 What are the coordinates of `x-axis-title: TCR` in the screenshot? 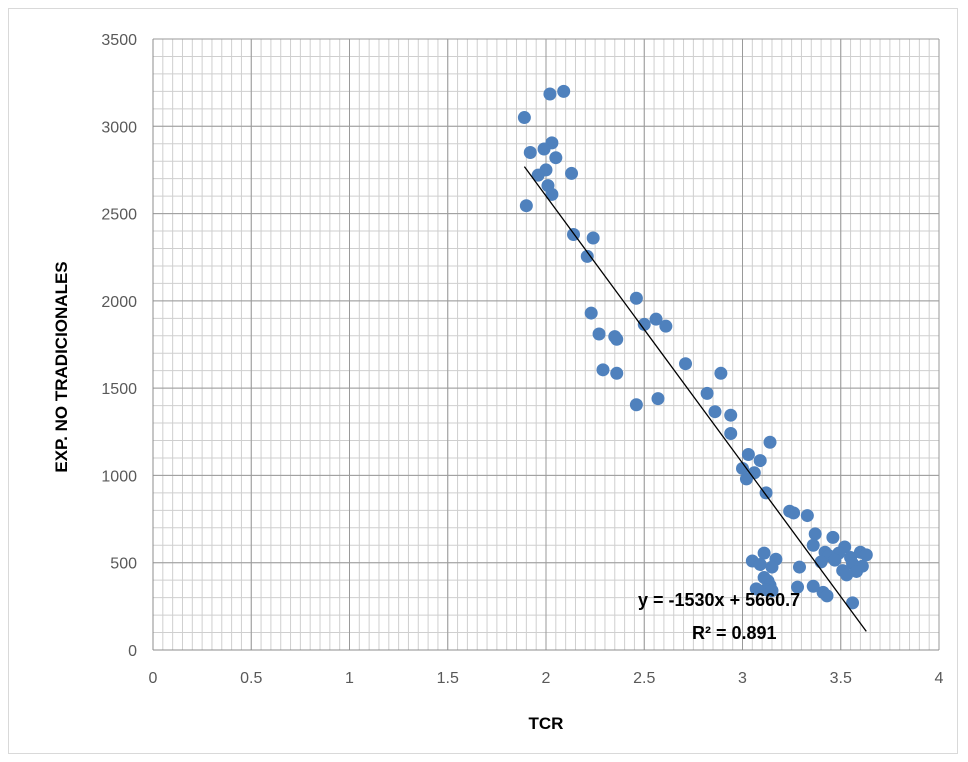 It's located at (546, 723).